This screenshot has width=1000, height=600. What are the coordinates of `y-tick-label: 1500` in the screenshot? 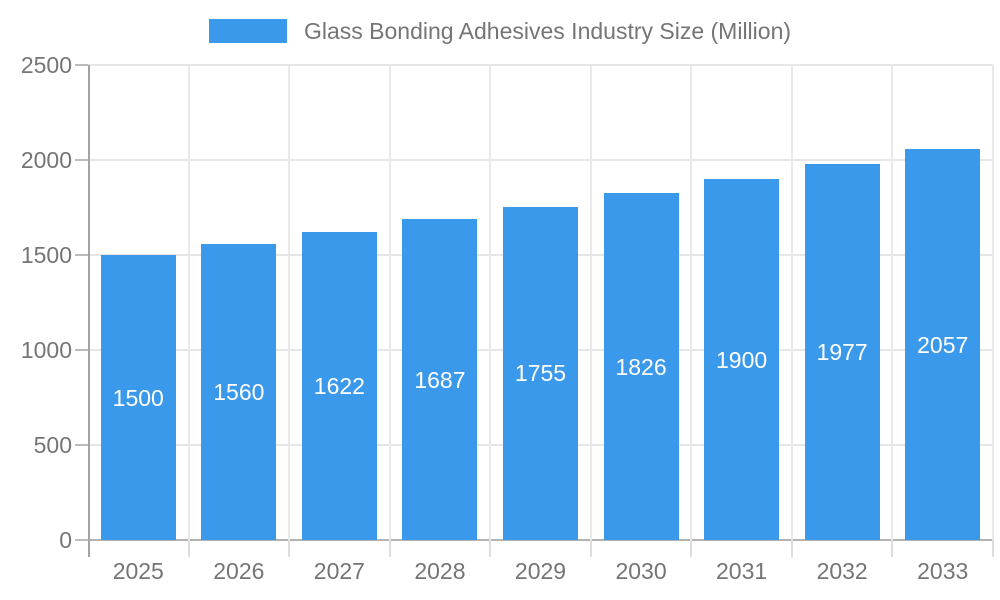 It's located at (46, 255).